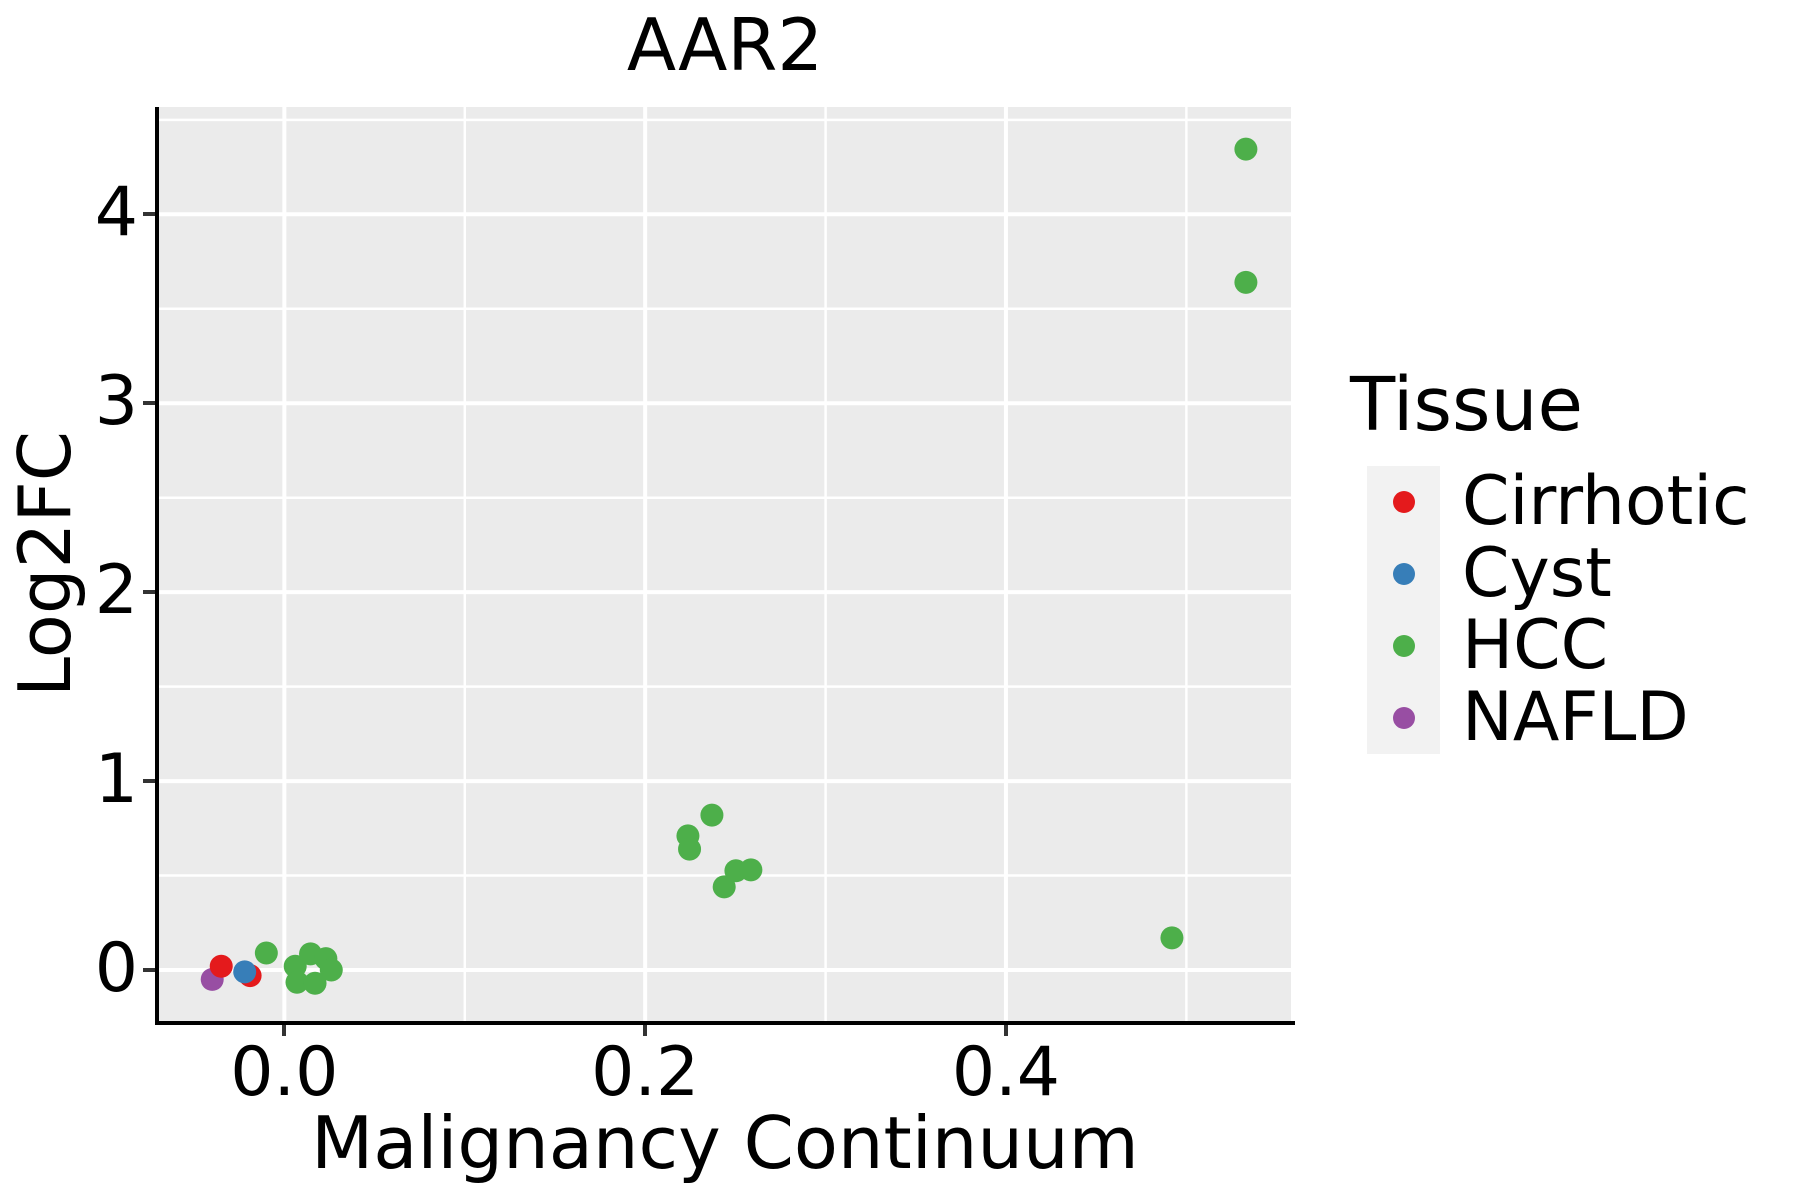  I want to click on x-axis-title: Malignancy Continuum, so click(725, 1143).